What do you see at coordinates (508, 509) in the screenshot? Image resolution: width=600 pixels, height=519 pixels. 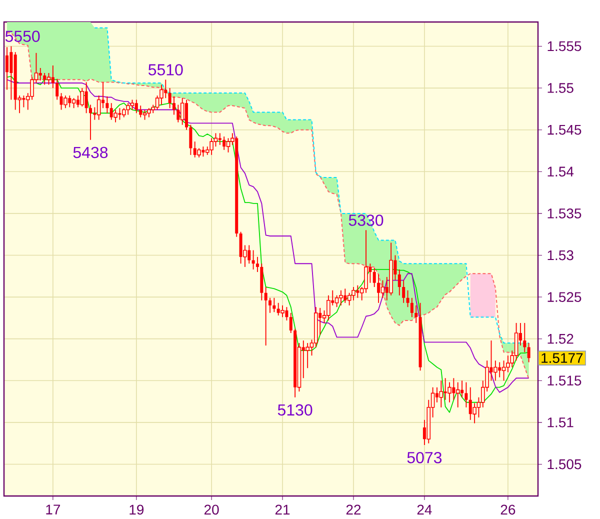 I see `x-tick-label: 26` at bounding box center [508, 509].